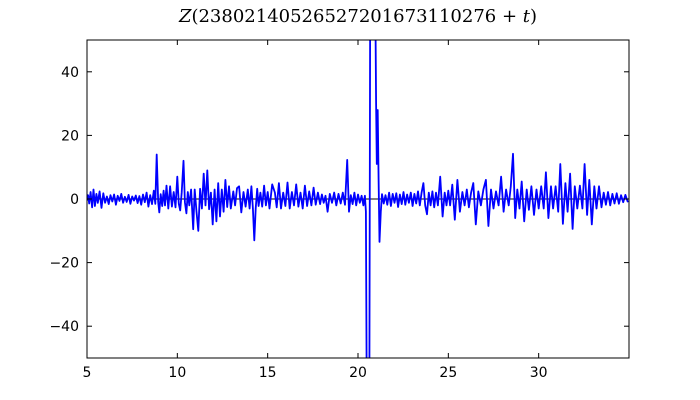  Describe the element at coordinates (195, 16) in the screenshot. I see `title-open-paren: (` at that location.